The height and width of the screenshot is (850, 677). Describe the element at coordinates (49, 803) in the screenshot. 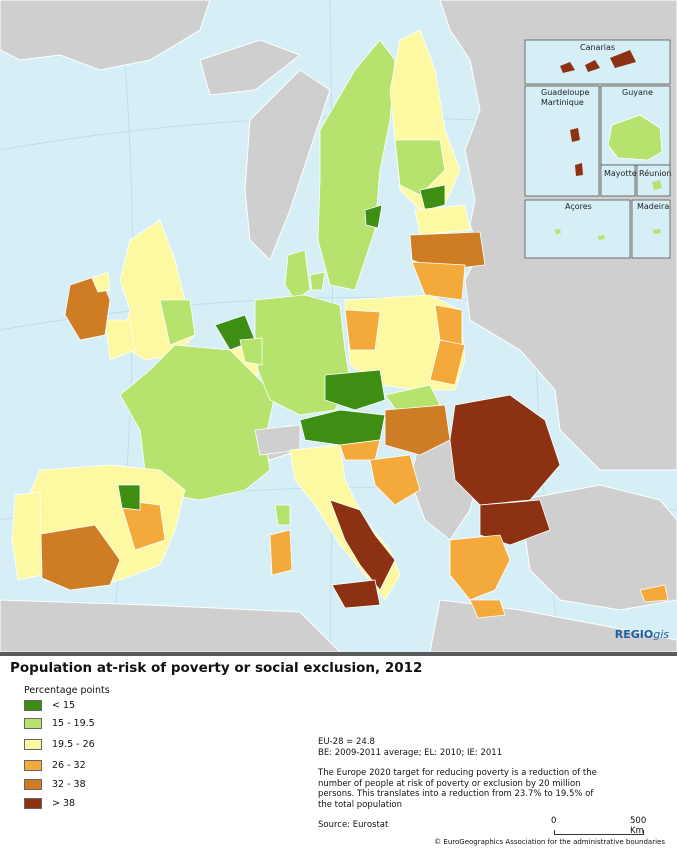

I see `legend-item: > 38` at that location.